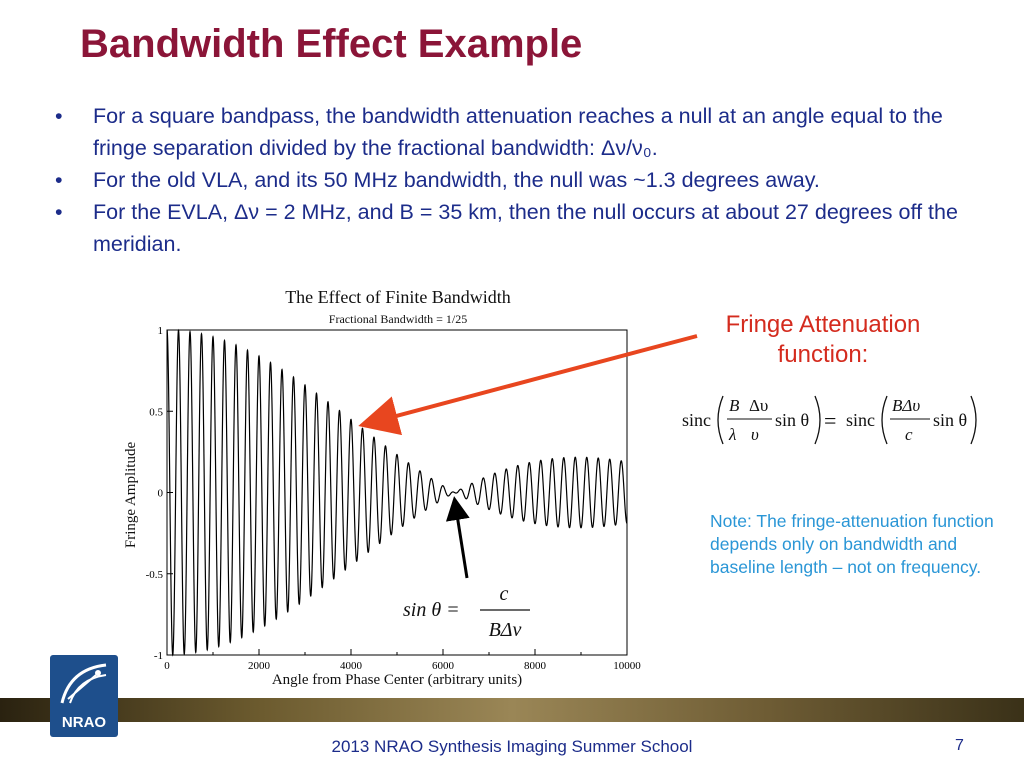 The height and width of the screenshot is (768, 1024). What do you see at coordinates (627, 666) in the screenshot?
I see `x-tick-label: 10000` at bounding box center [627, 666].